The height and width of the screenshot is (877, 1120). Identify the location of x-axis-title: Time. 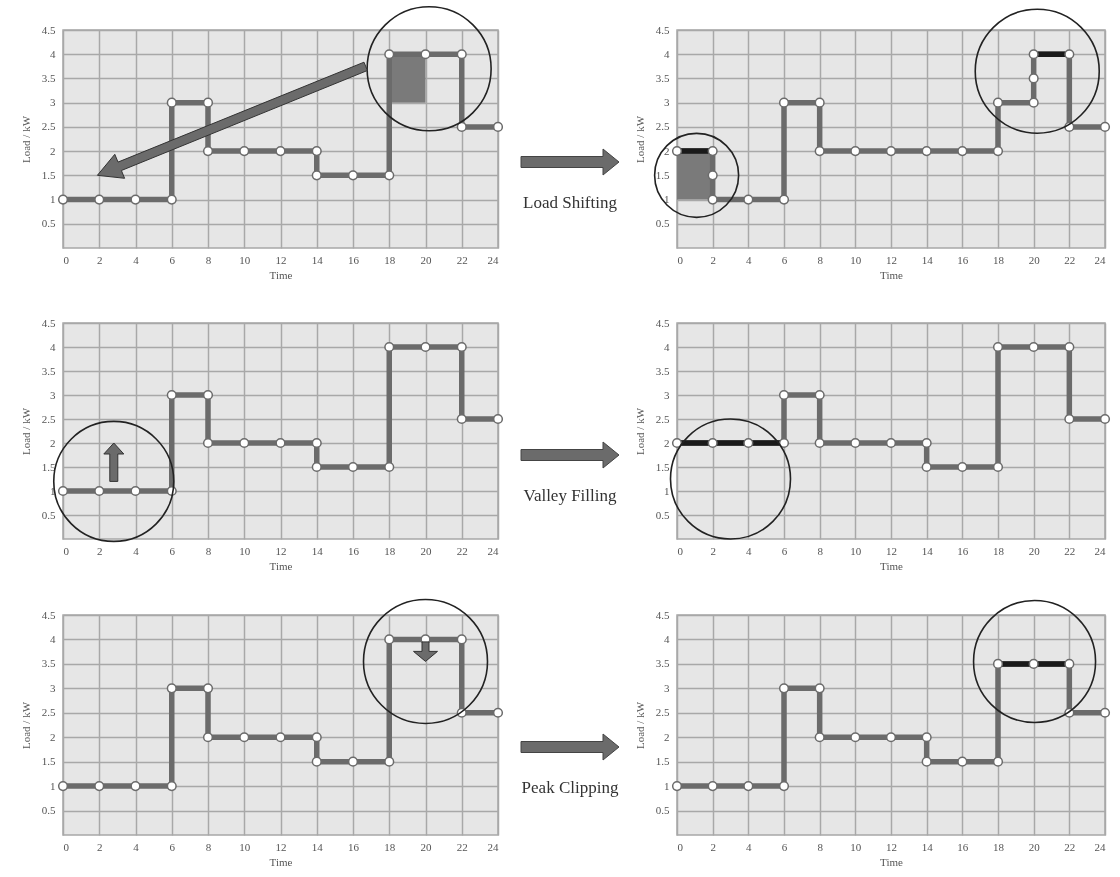
(892, 861).